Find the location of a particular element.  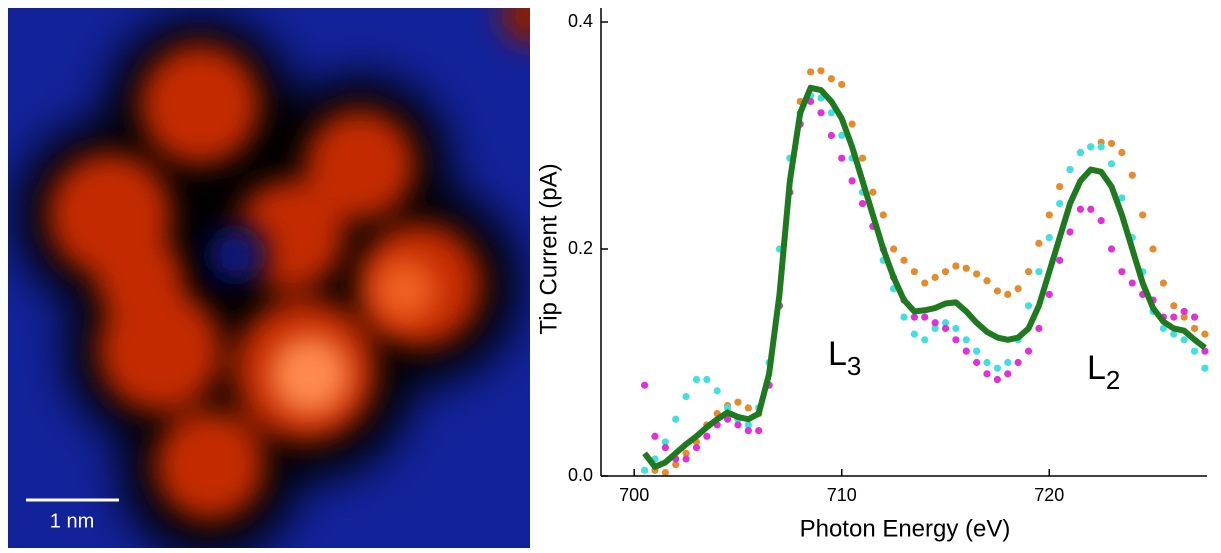

x-tick-label: 710 is located at coordinates (842, 495).